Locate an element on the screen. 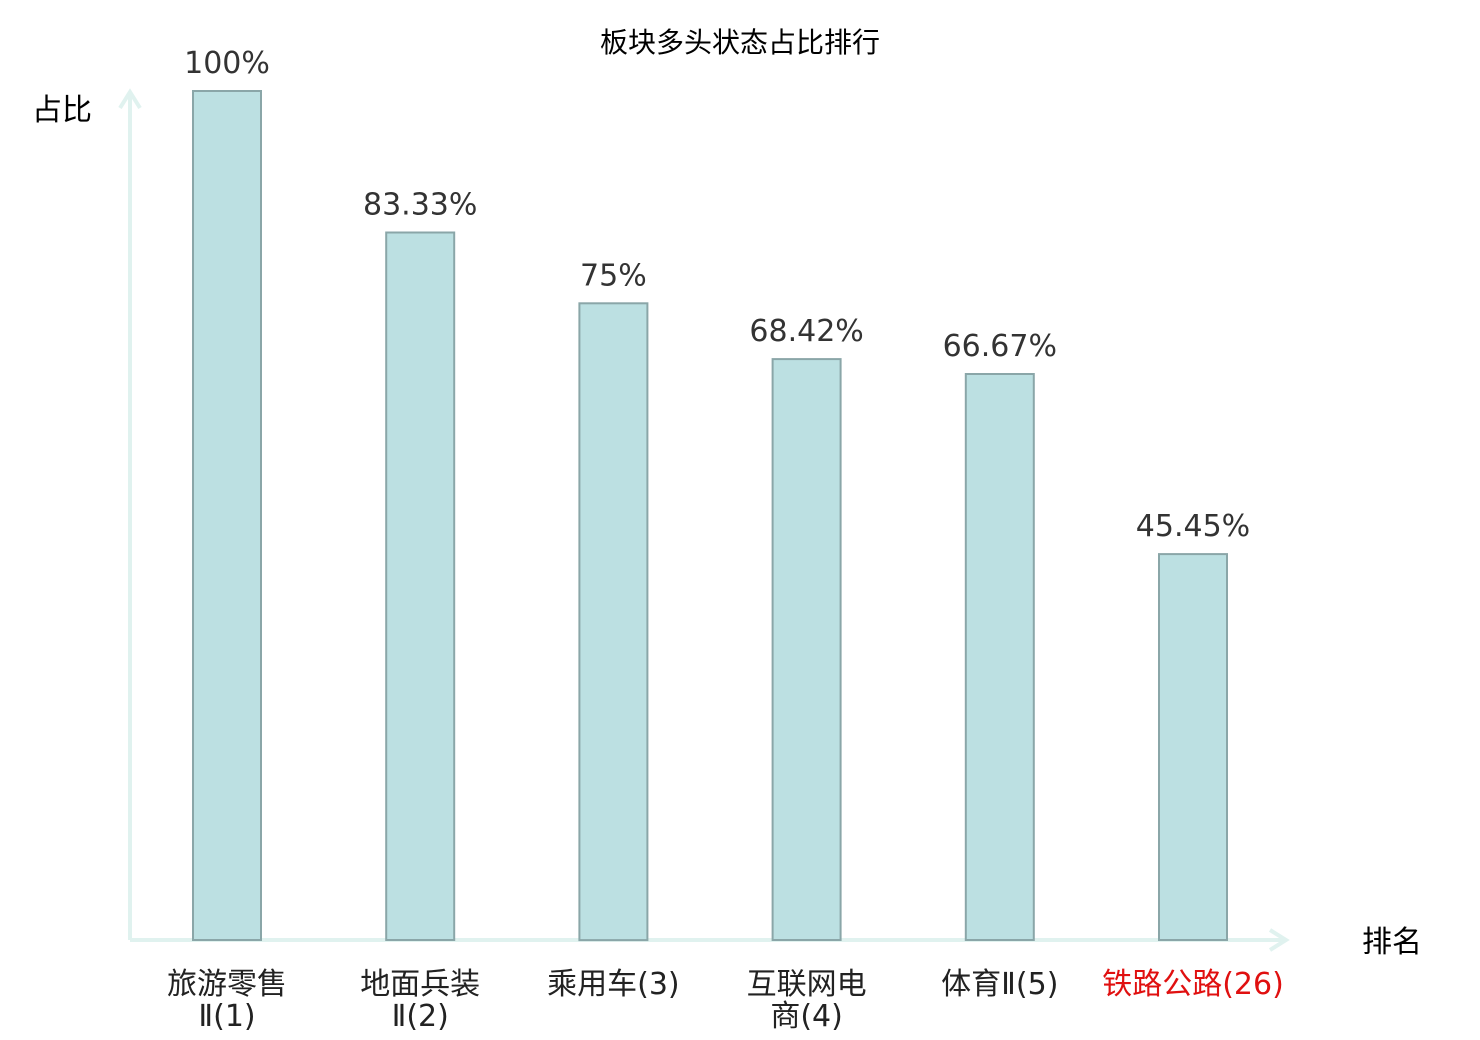 The image size is (1480, 1040). category-label-line: Ⅱ(2) is located at coordinates (420, 1016).